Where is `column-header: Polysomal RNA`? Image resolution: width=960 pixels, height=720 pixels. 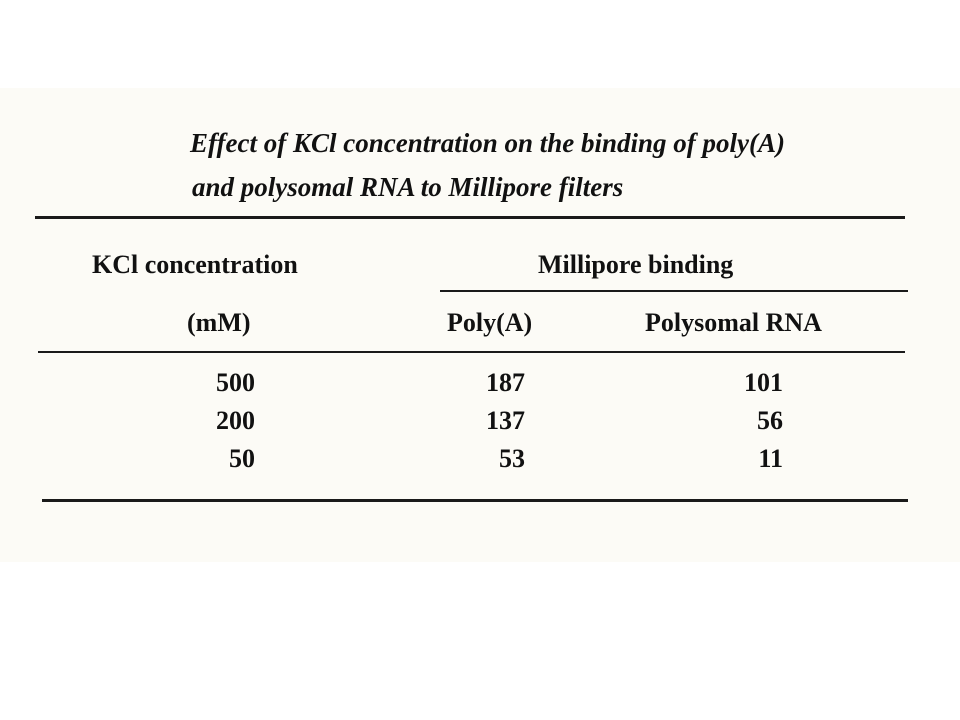 column-header: Polysomal RNA is located at coordinates (733, 322).